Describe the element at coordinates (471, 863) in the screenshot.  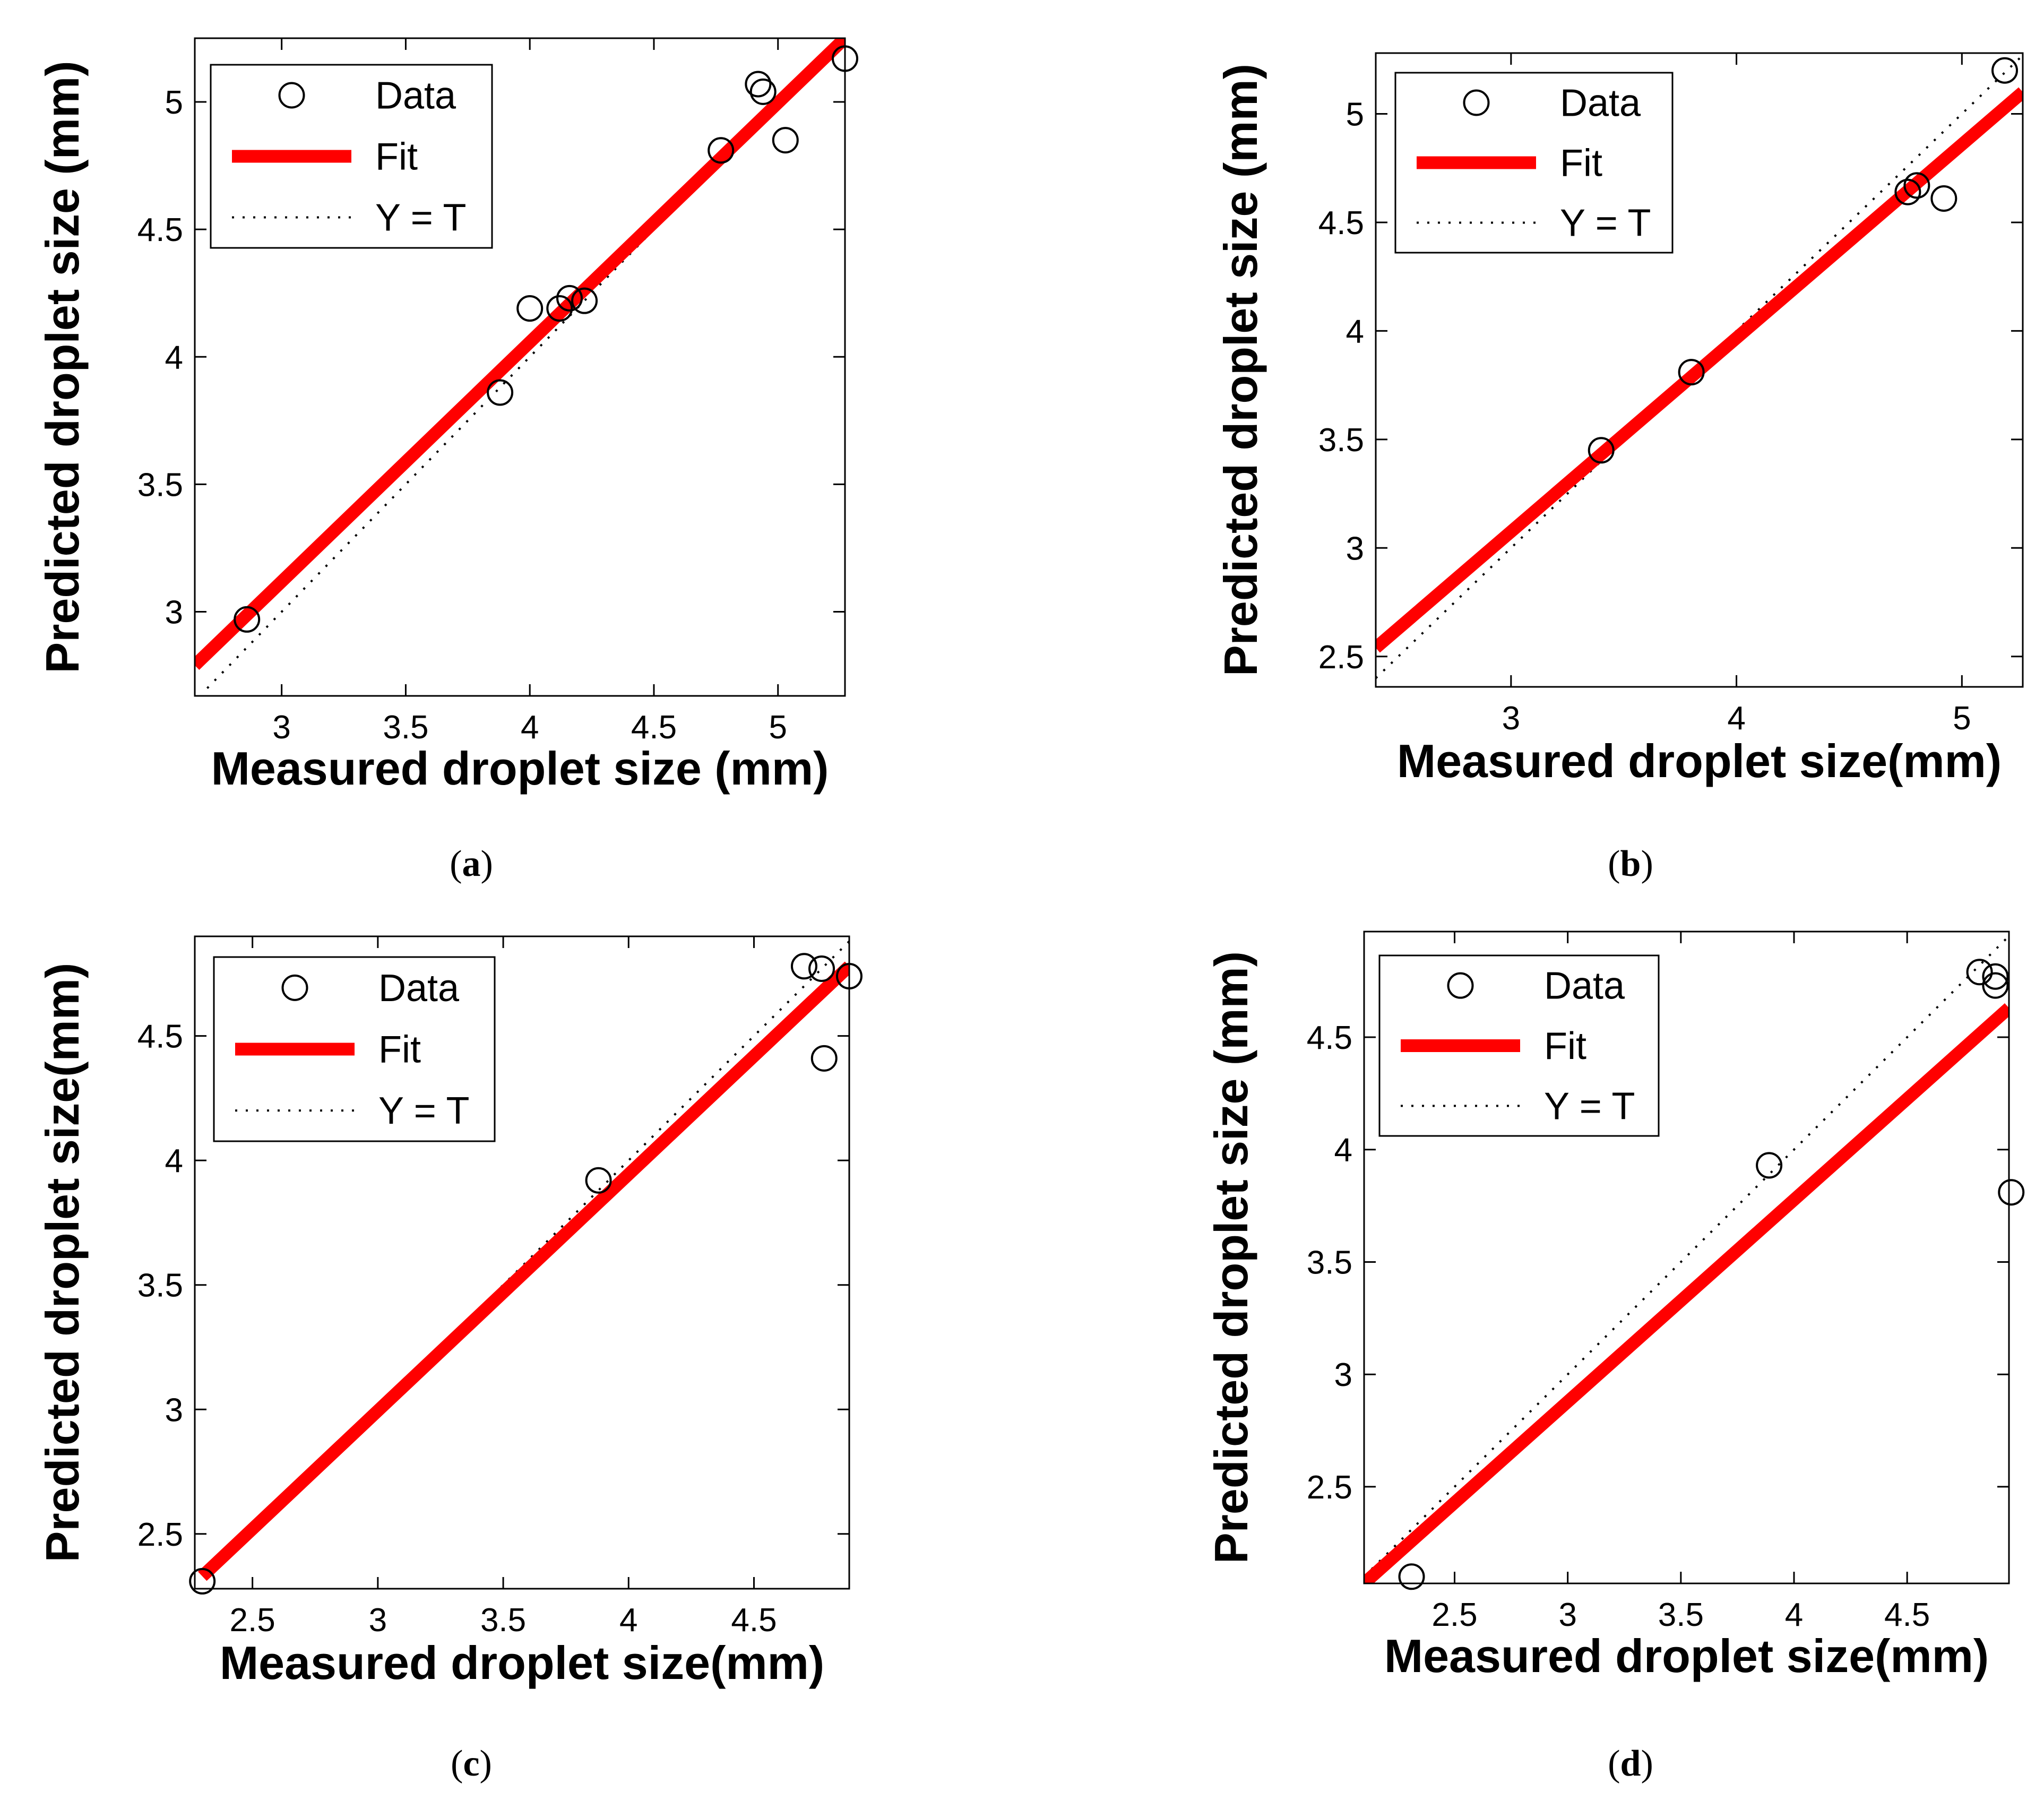
I see `panel-caption: (a)` at that location.